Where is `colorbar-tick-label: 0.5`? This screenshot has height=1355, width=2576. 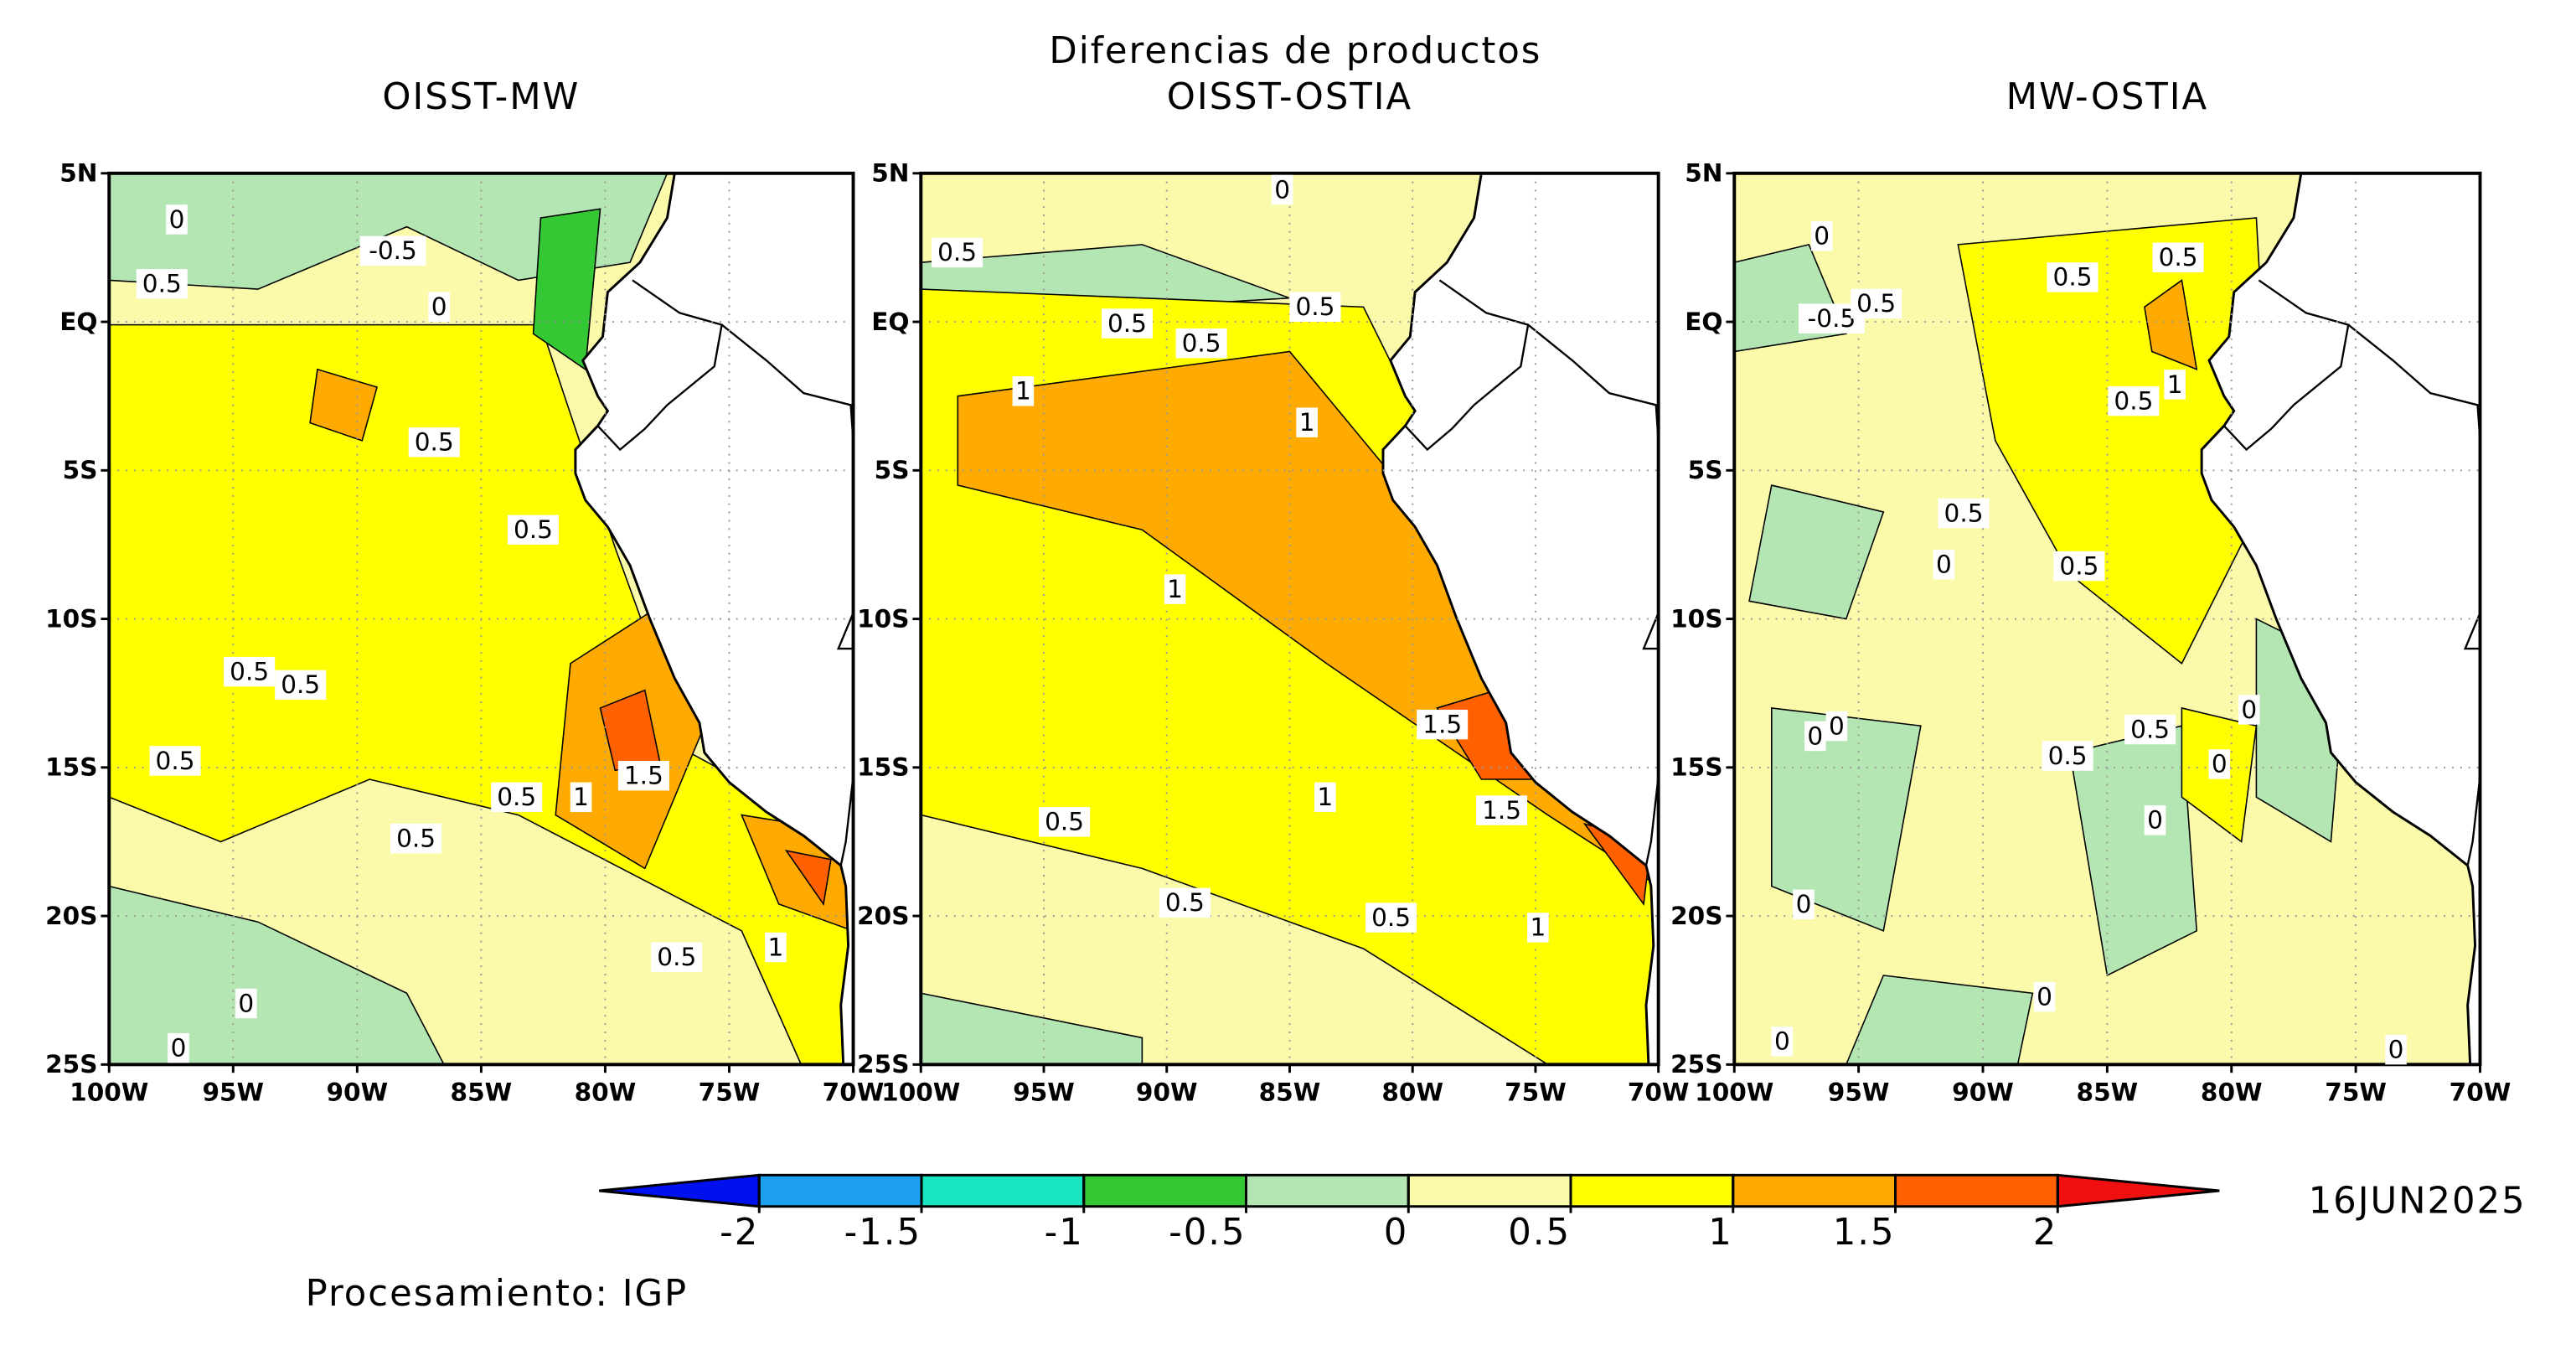
colorbar-tick-label: 0.5 is located at coordinates (1539, 1233).